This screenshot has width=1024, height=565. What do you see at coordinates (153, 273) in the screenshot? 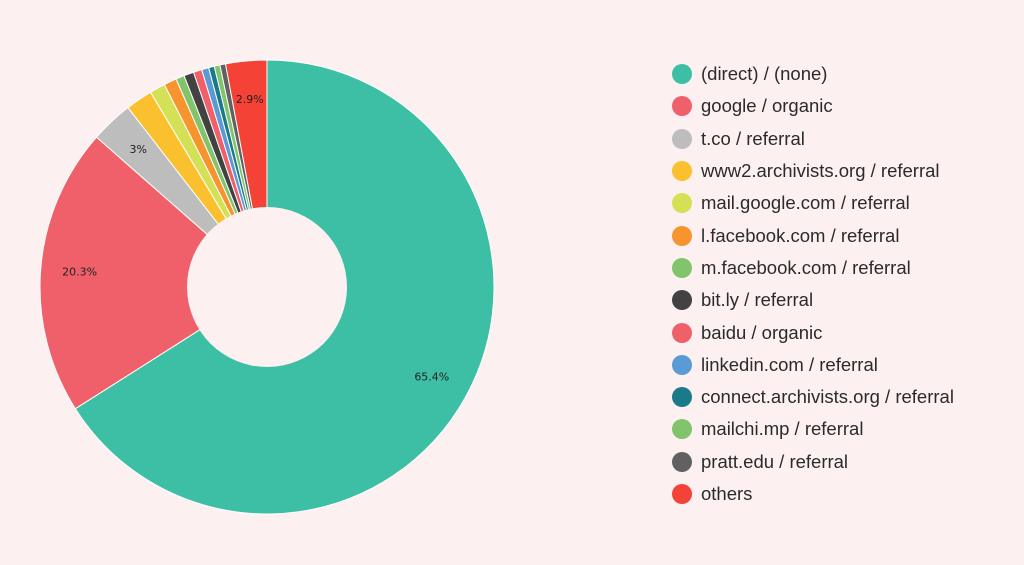
I see `pie-slice` at bounding box center [153, 273].